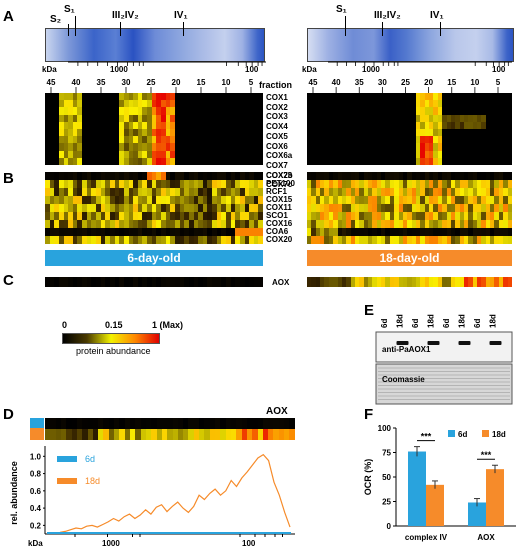 The height and width of the screenshot is (550, 520). Describe the element at coordinates (154, 224) in the screenshot. I see `heatmap-b-6d-row` at that location.